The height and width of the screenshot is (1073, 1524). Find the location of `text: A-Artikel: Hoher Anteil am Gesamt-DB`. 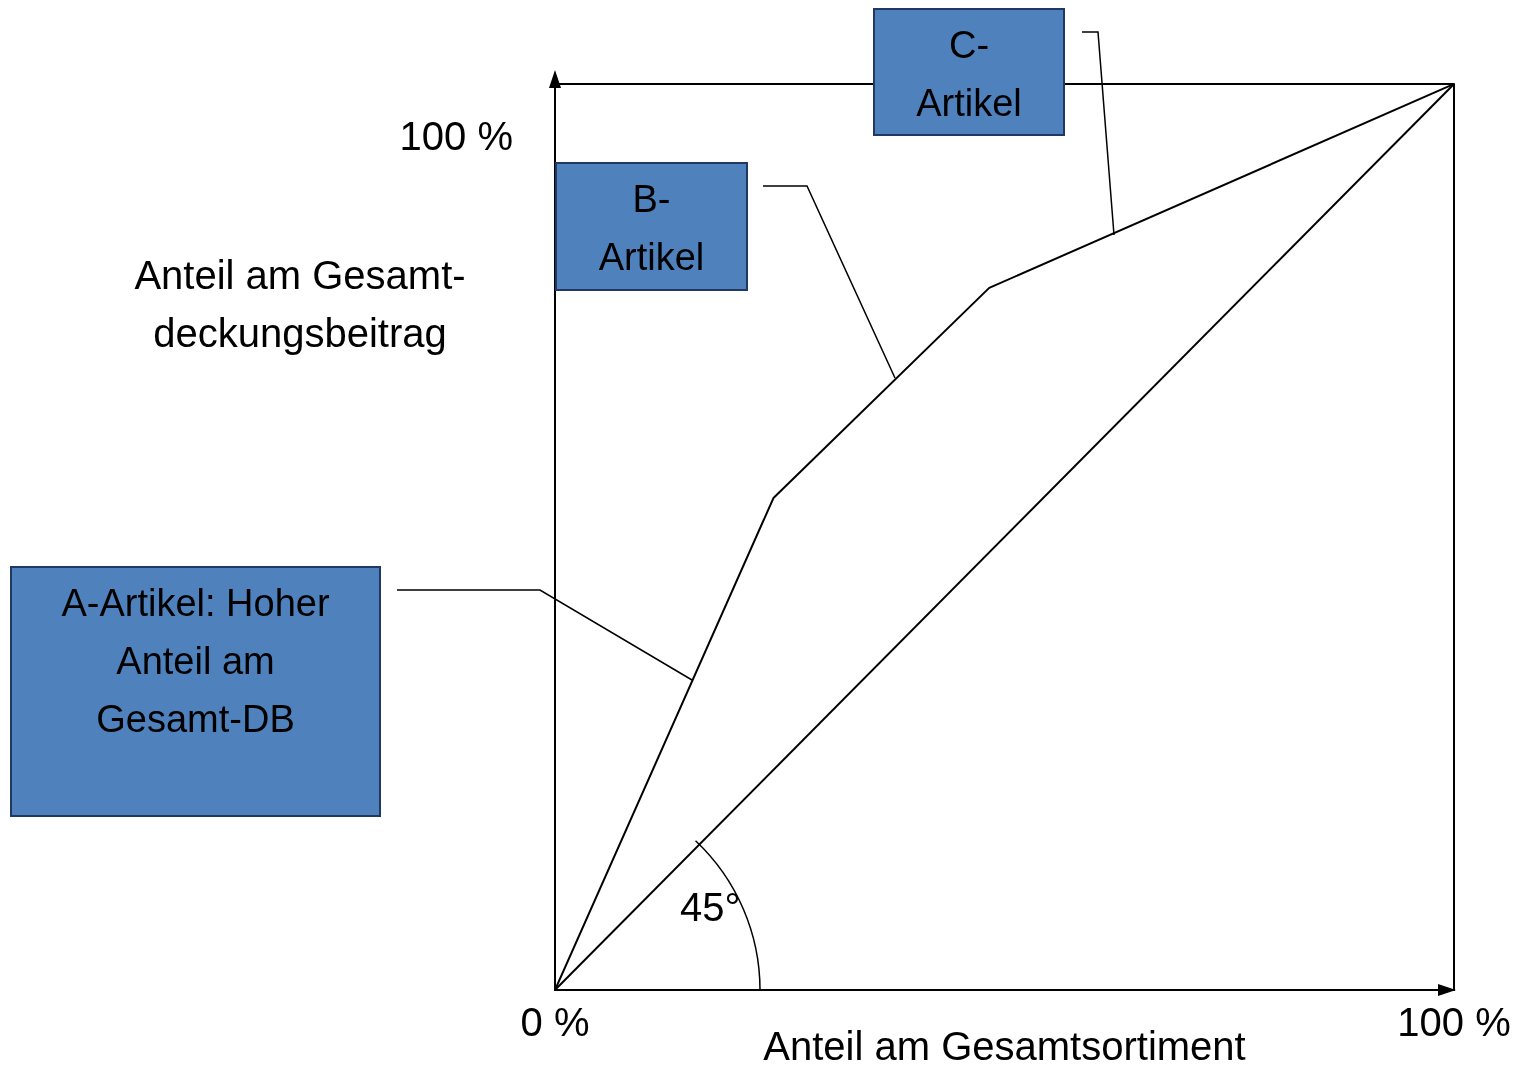

text: A-Artikel: Hoher Anteil am Gesamt-DB is located at coordinates (195, 691).